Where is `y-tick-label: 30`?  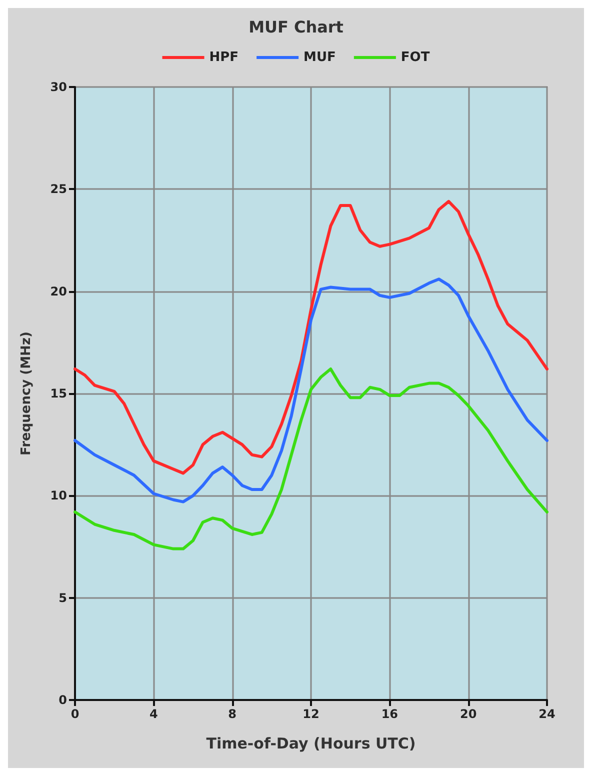
y-tick-label: 30 is located at coordinates (58, 87).